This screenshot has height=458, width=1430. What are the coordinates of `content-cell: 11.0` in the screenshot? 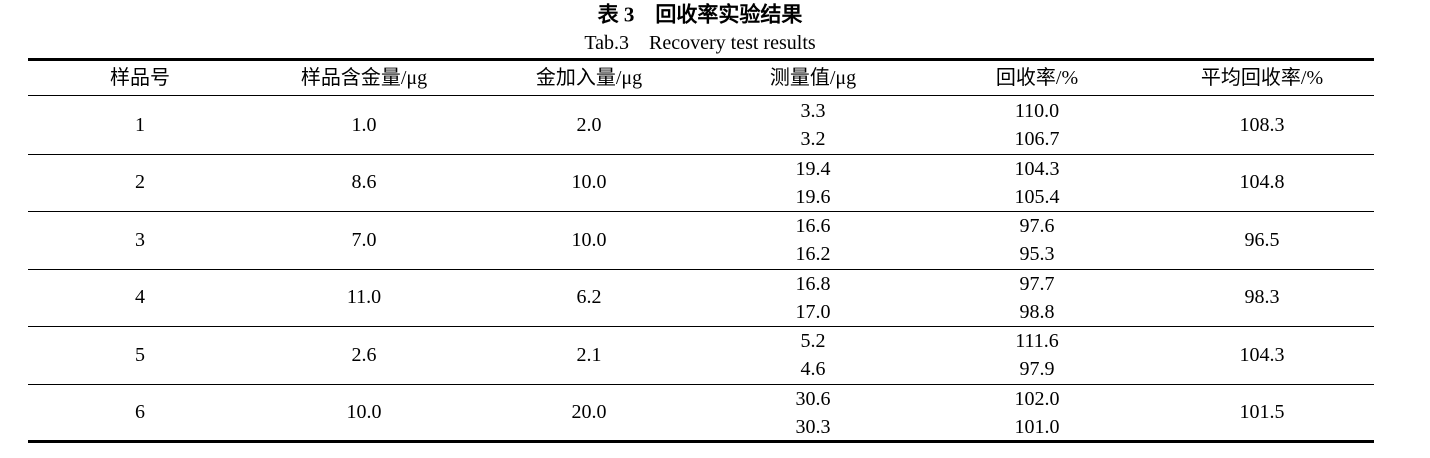 It's located at (364, 297).